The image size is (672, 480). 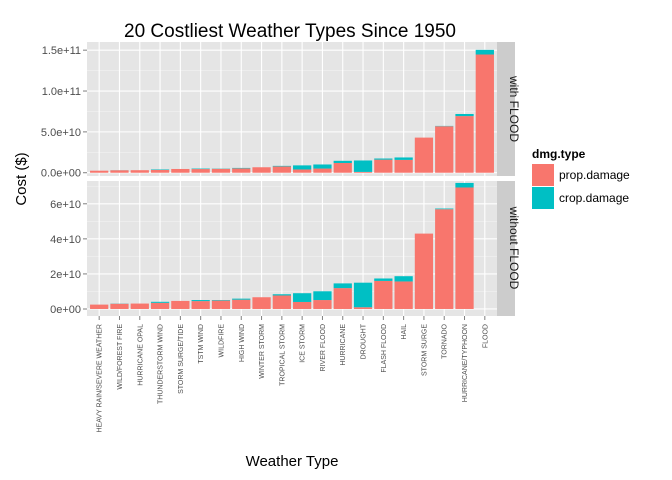 I want to click on x-tick-label: WINTER STORM, so click(x=262, y=351).